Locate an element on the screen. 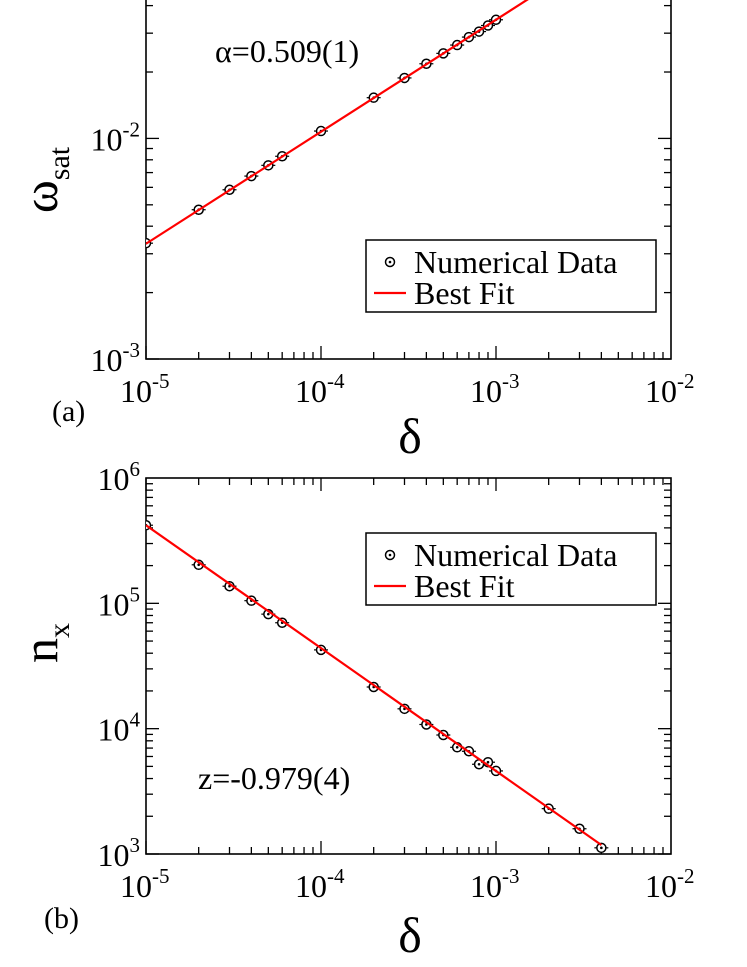 This screenshot has height=967, width=747. y-tick-exponent: 4 is located at coordinates (135, 720).